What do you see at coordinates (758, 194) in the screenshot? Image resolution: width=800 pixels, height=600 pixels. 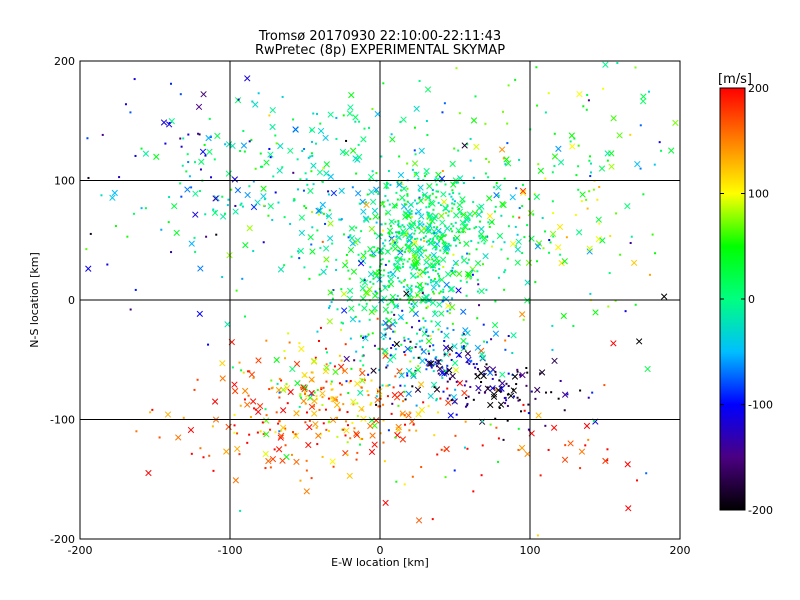 I see `colorbar-tick-label: 100` at bounding box center [758, 194].